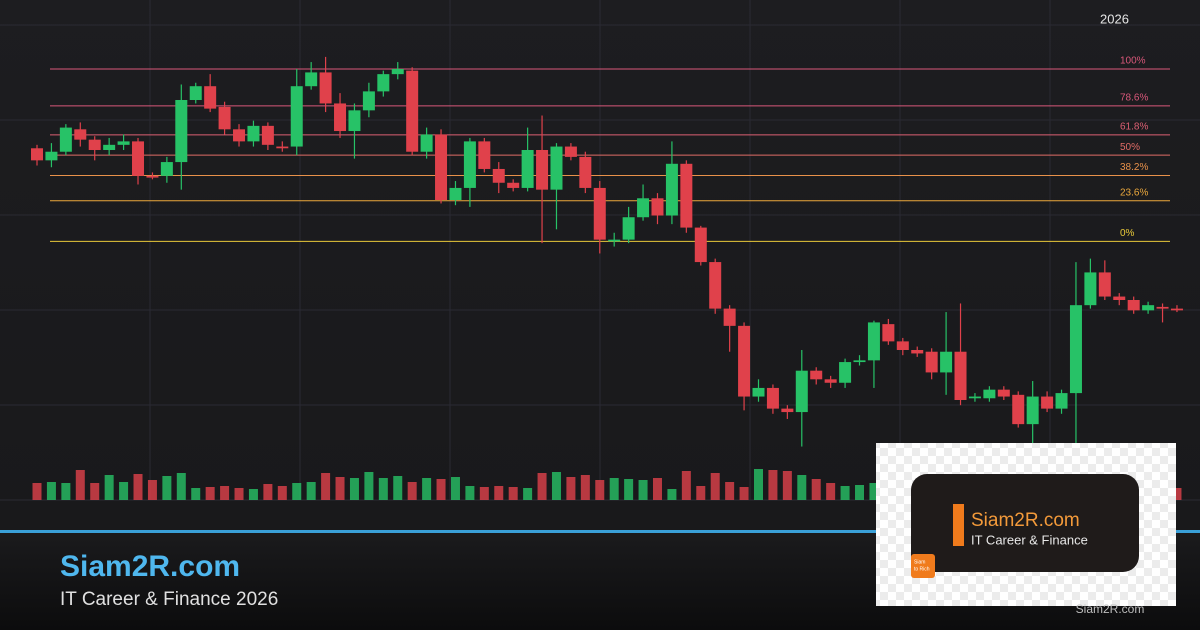 The height and width of the screenshot is (630, 1200). Describe the element at coordinates (600, 531) in the screenshot. I see `footer-line` at that location.